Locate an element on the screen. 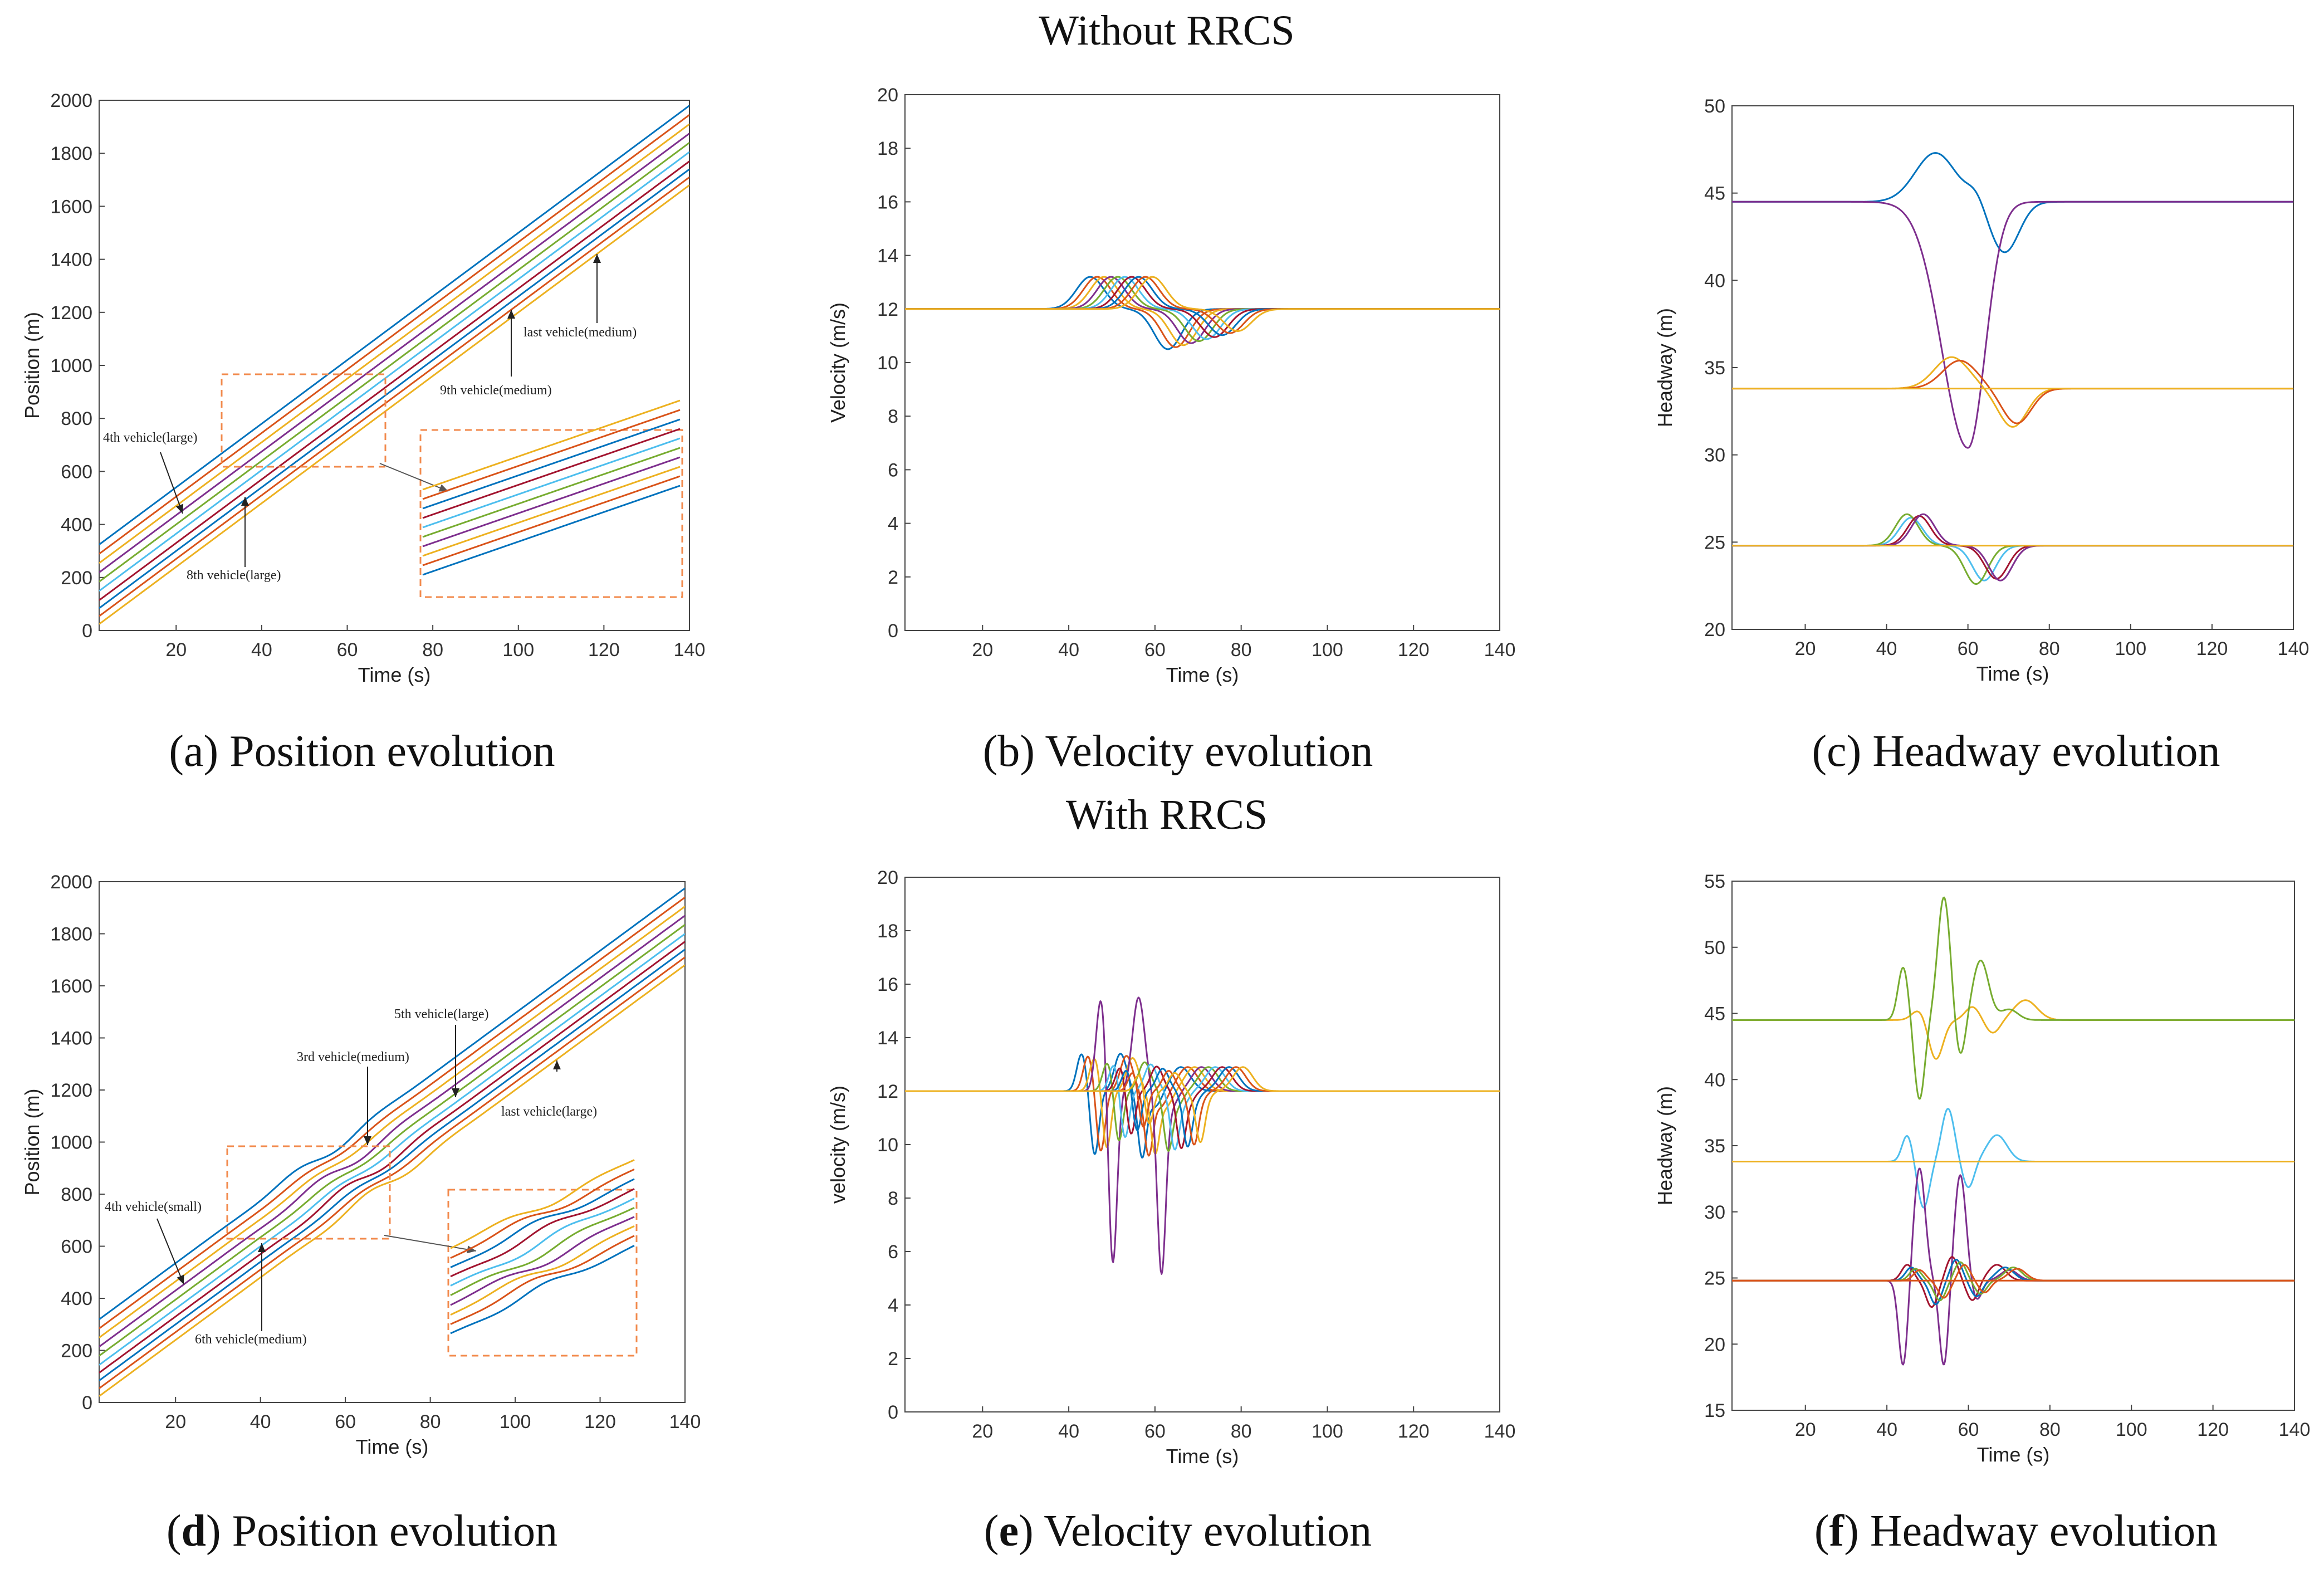 This screenshot has width=2324, height=1569. plot-frame is located at coordinates (1202, 1145).